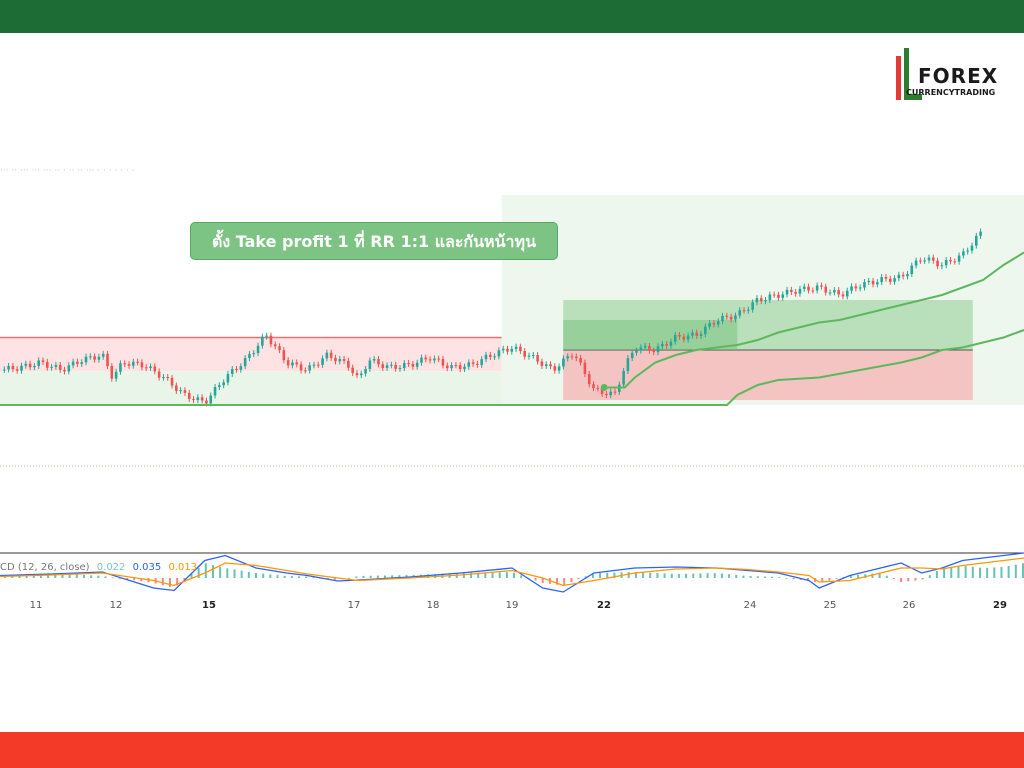 This screenshot has width=1024, height=768. I want to click on trailing-stop-line, so click(814, 320).